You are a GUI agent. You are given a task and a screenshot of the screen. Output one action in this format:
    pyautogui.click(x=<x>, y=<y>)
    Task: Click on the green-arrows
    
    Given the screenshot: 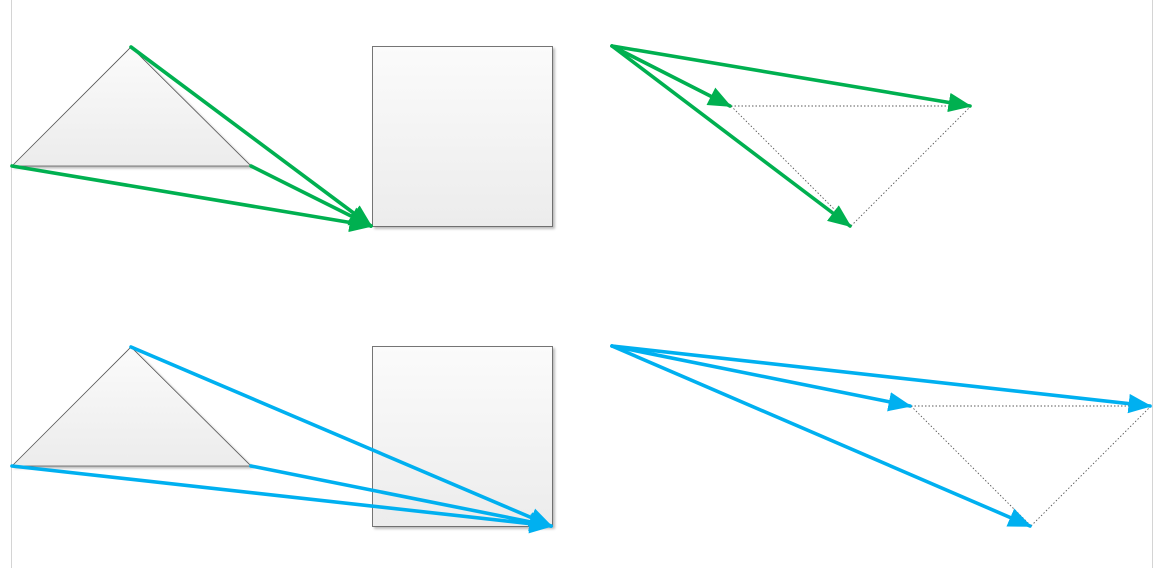 What is the action you would take?
    pyautogui.click(x=191, y=139)
    